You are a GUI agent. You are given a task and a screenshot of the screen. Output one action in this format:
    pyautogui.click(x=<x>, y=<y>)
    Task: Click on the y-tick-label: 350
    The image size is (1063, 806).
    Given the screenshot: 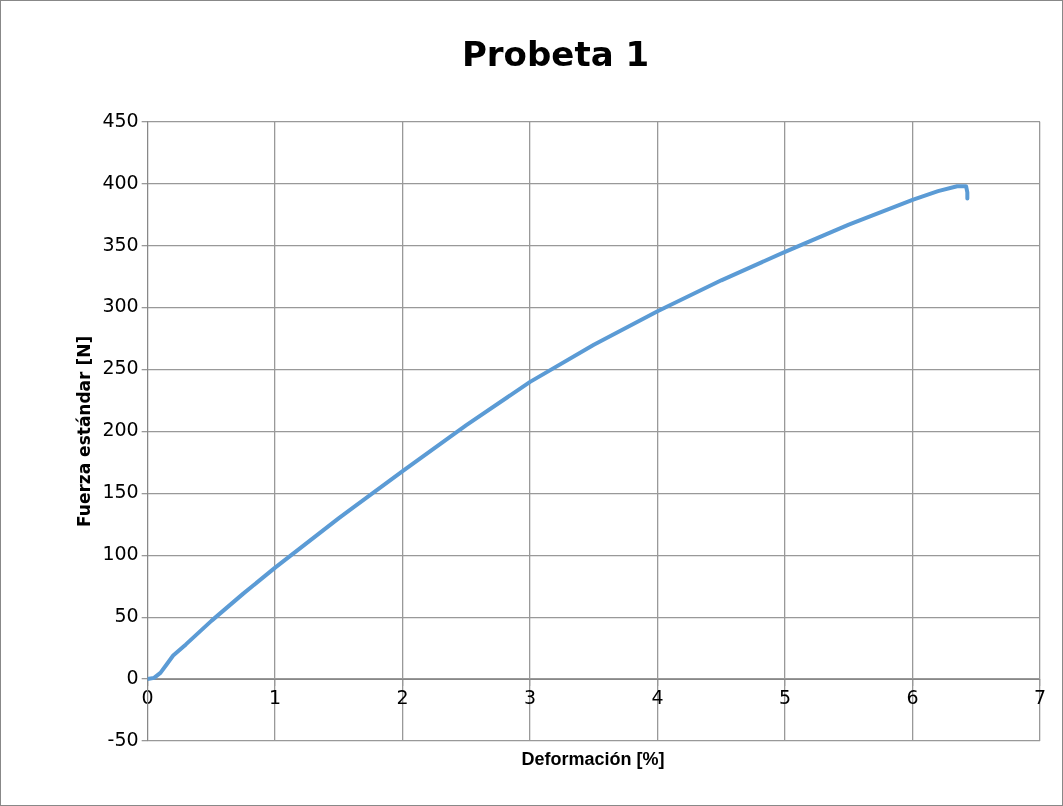 What is the action you would take?
    pyautogui.click(x=120, y=243)
    